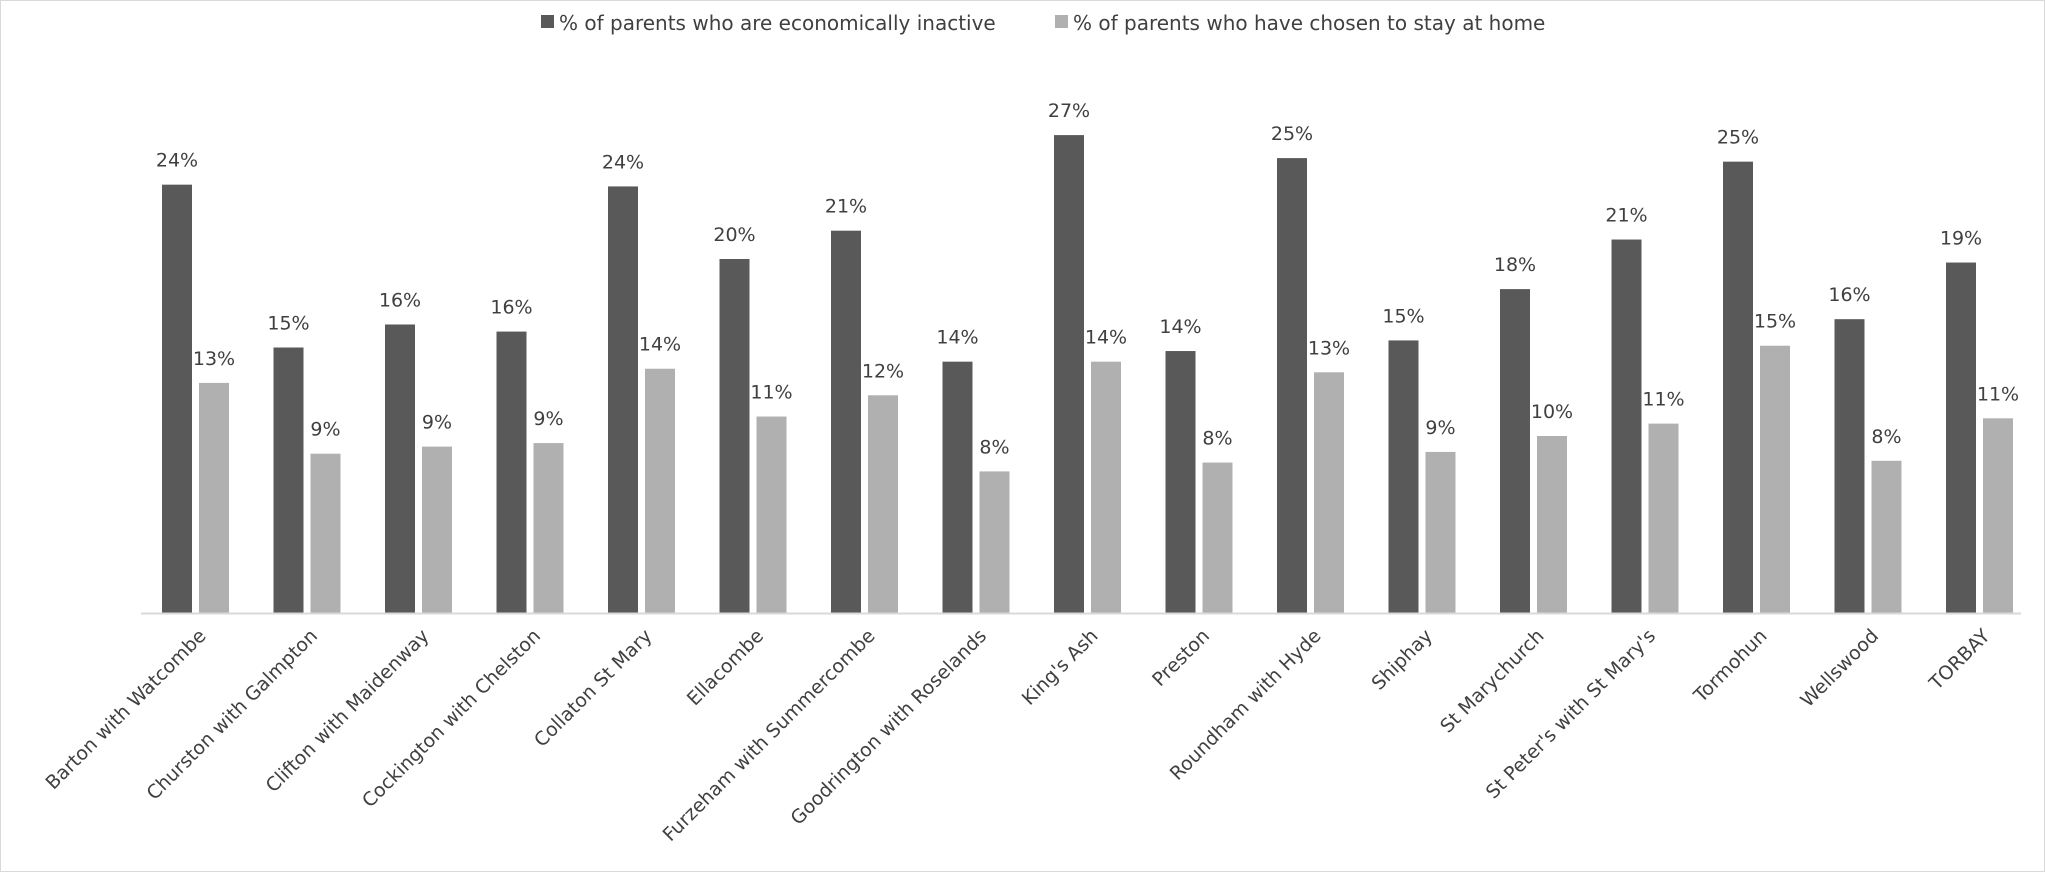 Image resolution: width=2045 pixels, height=872 pixels. I want to click on legend-swatch-stay-at-home, so click(1061, 21).